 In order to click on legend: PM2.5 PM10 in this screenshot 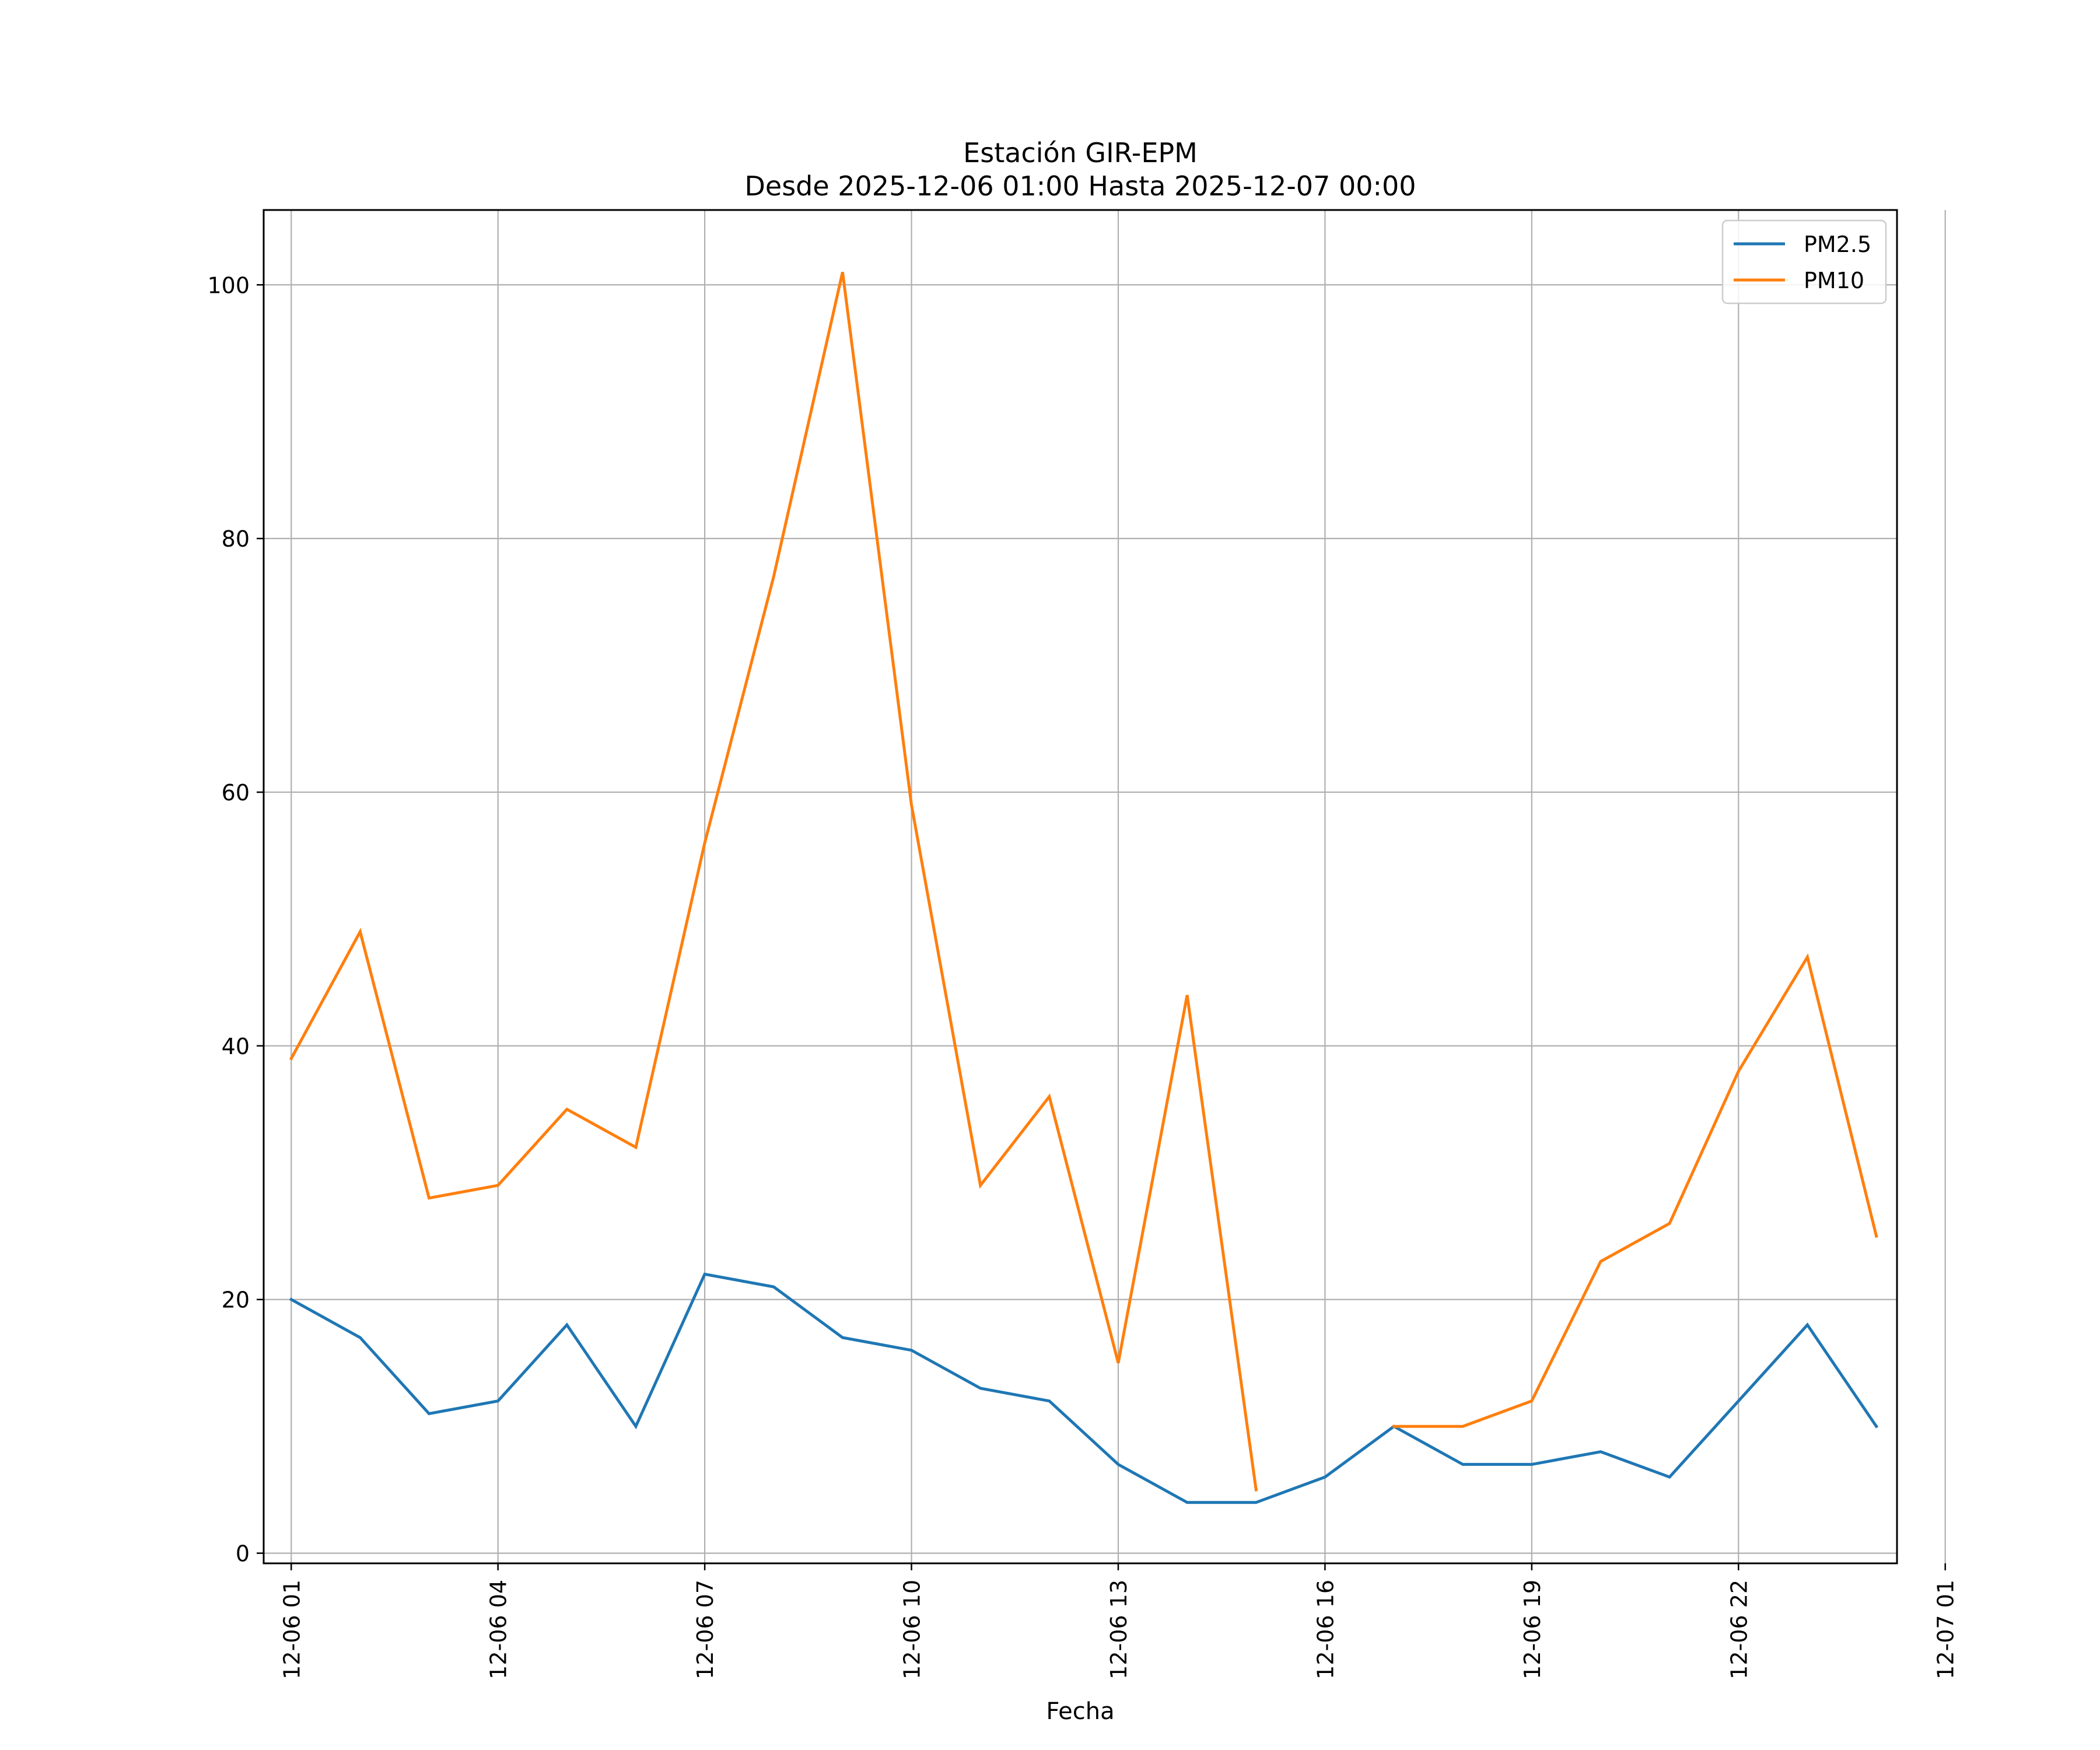, I will do `click(1804, 261)`.